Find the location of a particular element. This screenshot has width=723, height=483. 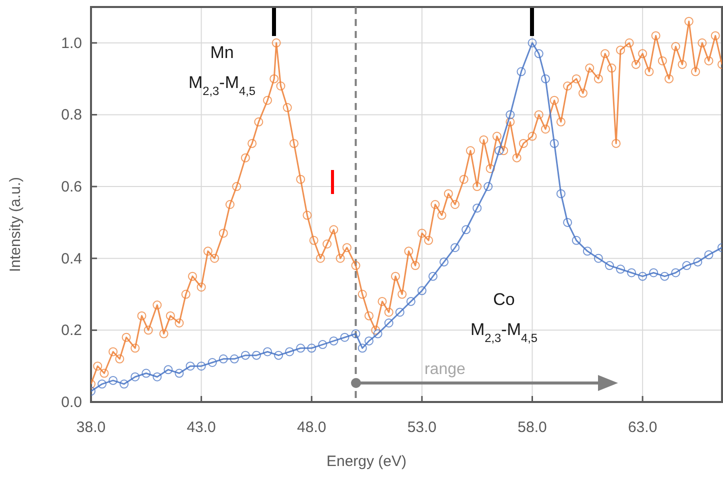

y-tick-label: 0.0 is located at coordinates (71, 402).